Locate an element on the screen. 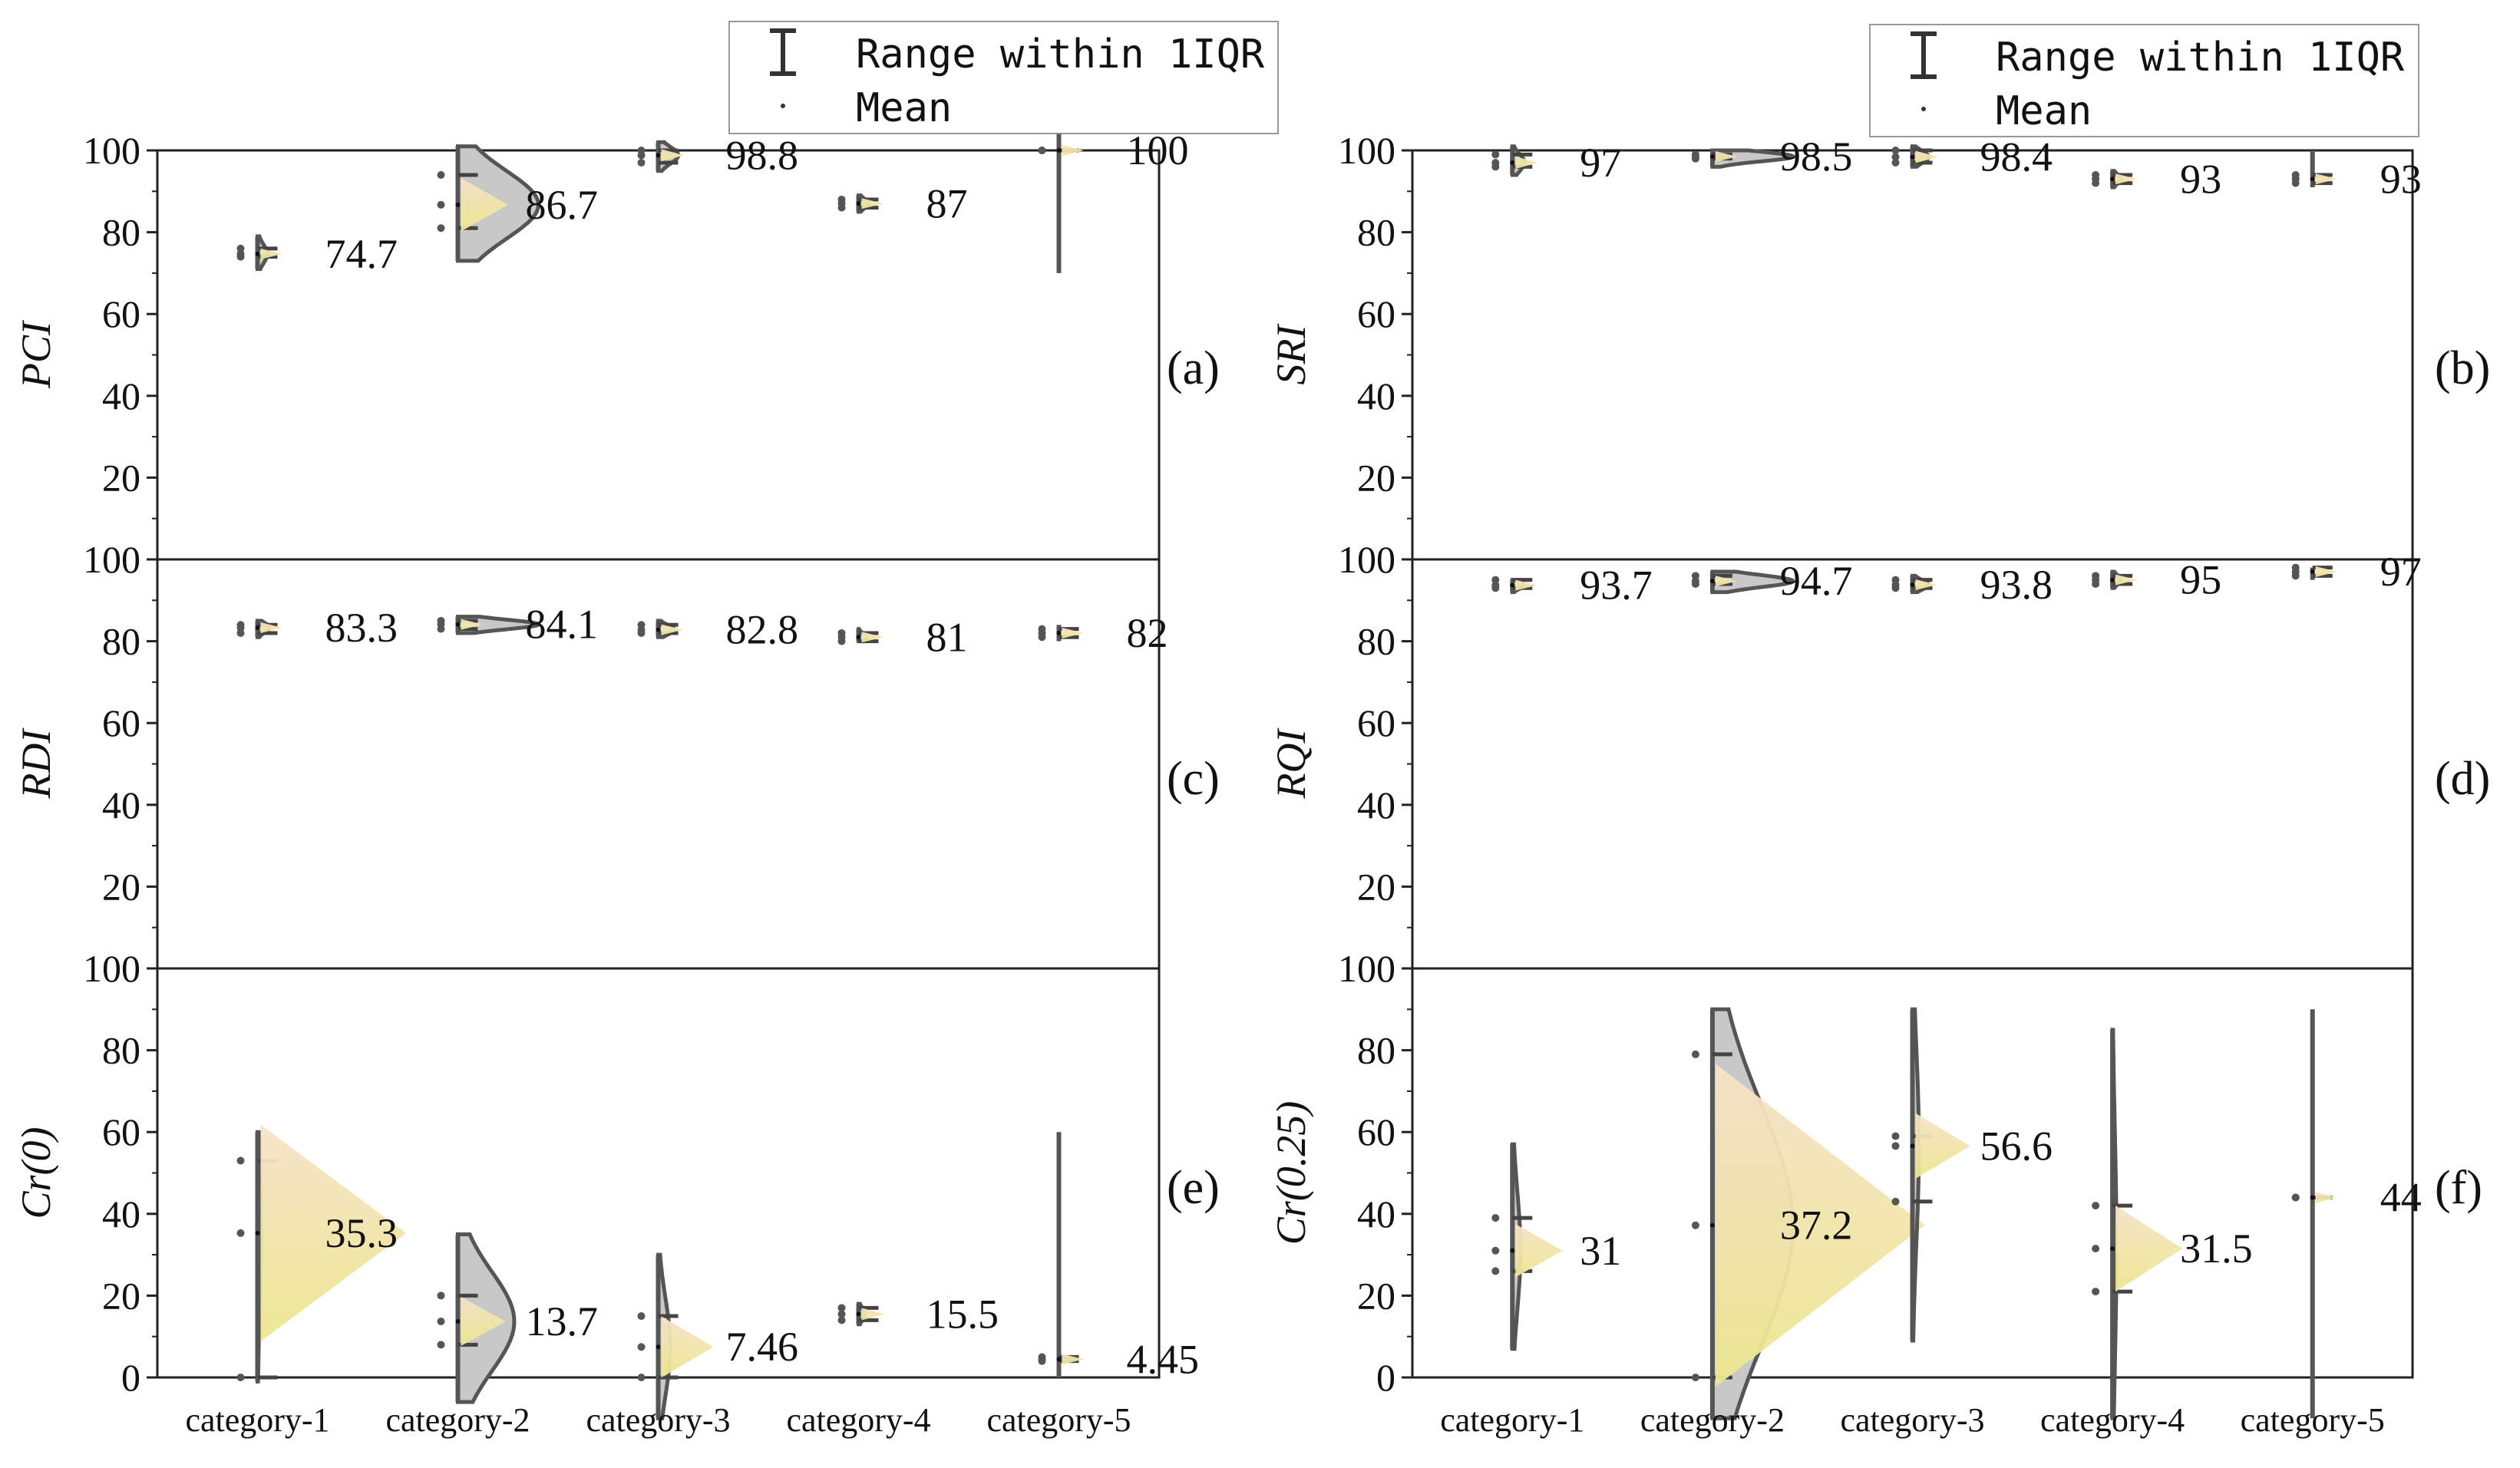 The height and width of the screenshot is (1468, 2520). violin-category-4: 87 is located at coordinates (903, 203).